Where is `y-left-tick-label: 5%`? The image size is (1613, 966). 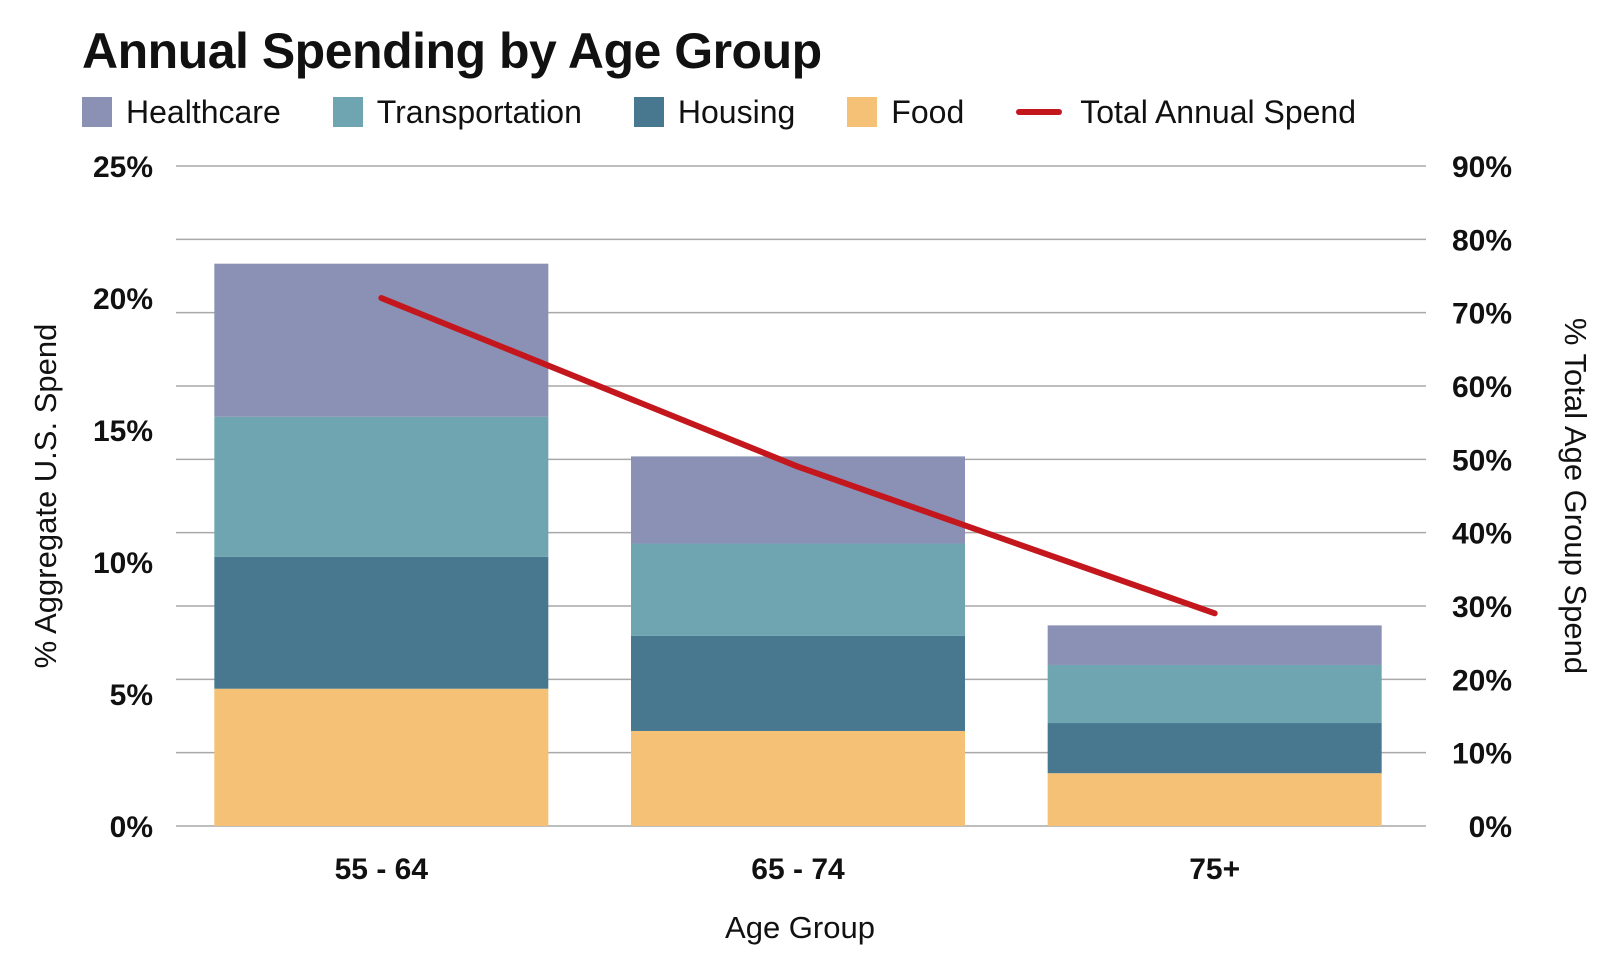
y-left-tick-label: 5% is located at coordinates (131, 695).